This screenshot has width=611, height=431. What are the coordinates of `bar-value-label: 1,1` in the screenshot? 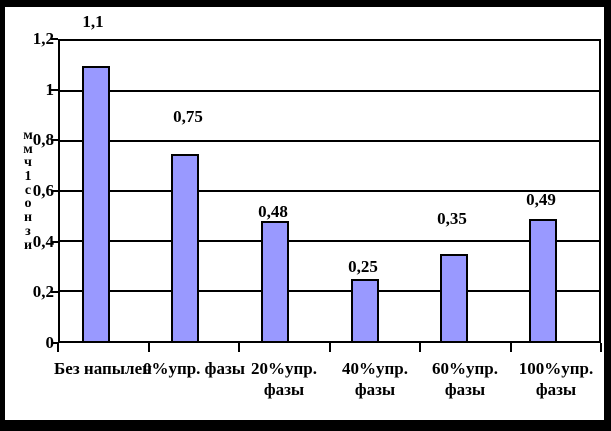 It's located at (93, 21).